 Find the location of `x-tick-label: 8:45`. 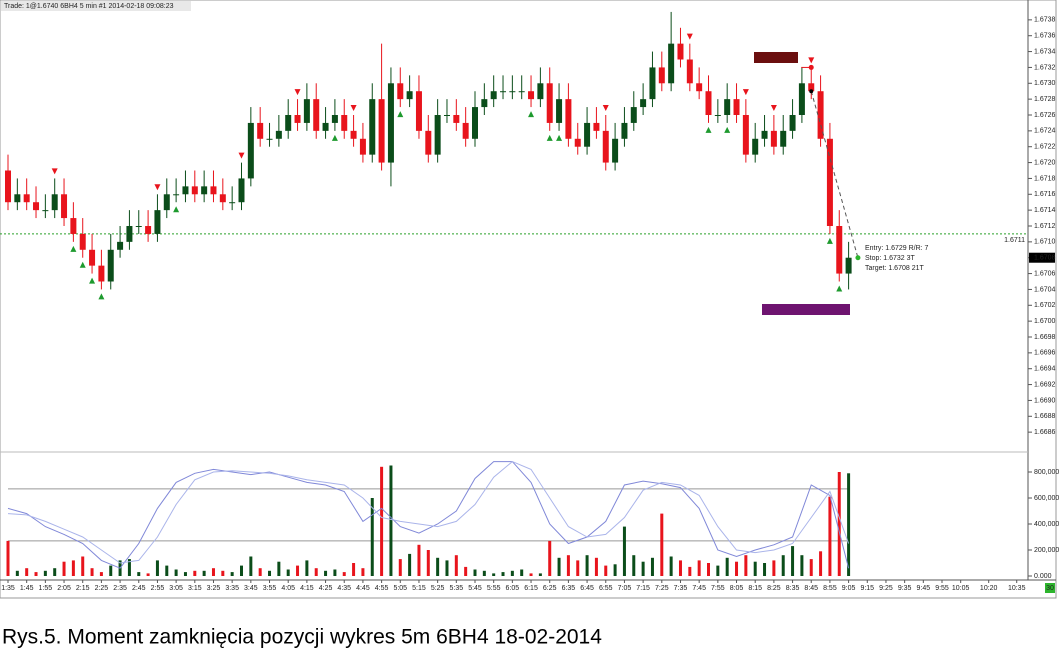

x-tick-label: 8:45 is located at coordinates (811, 588).